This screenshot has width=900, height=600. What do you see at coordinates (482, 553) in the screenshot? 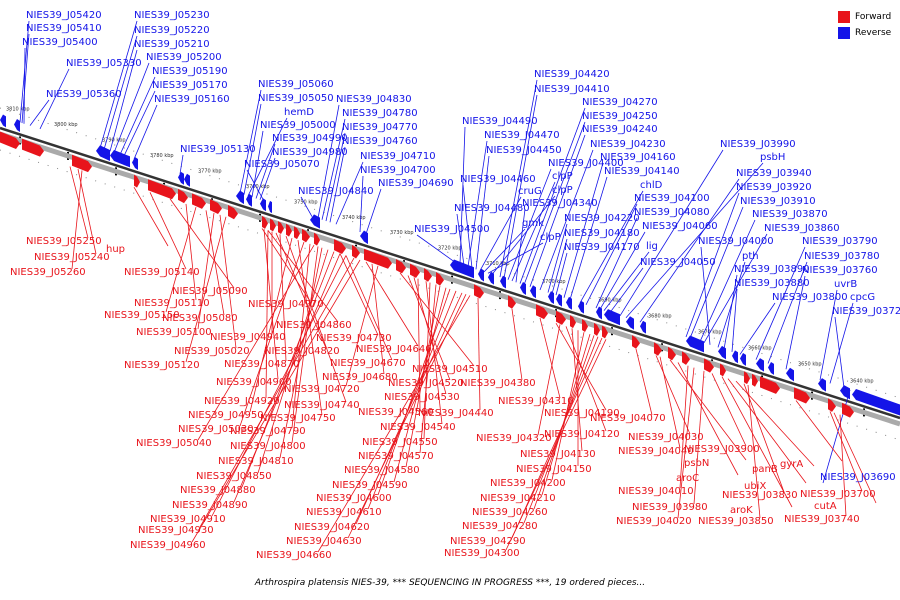
I see `forward-gene-label: NIES39_J04300` at bounding box center [482, 553].